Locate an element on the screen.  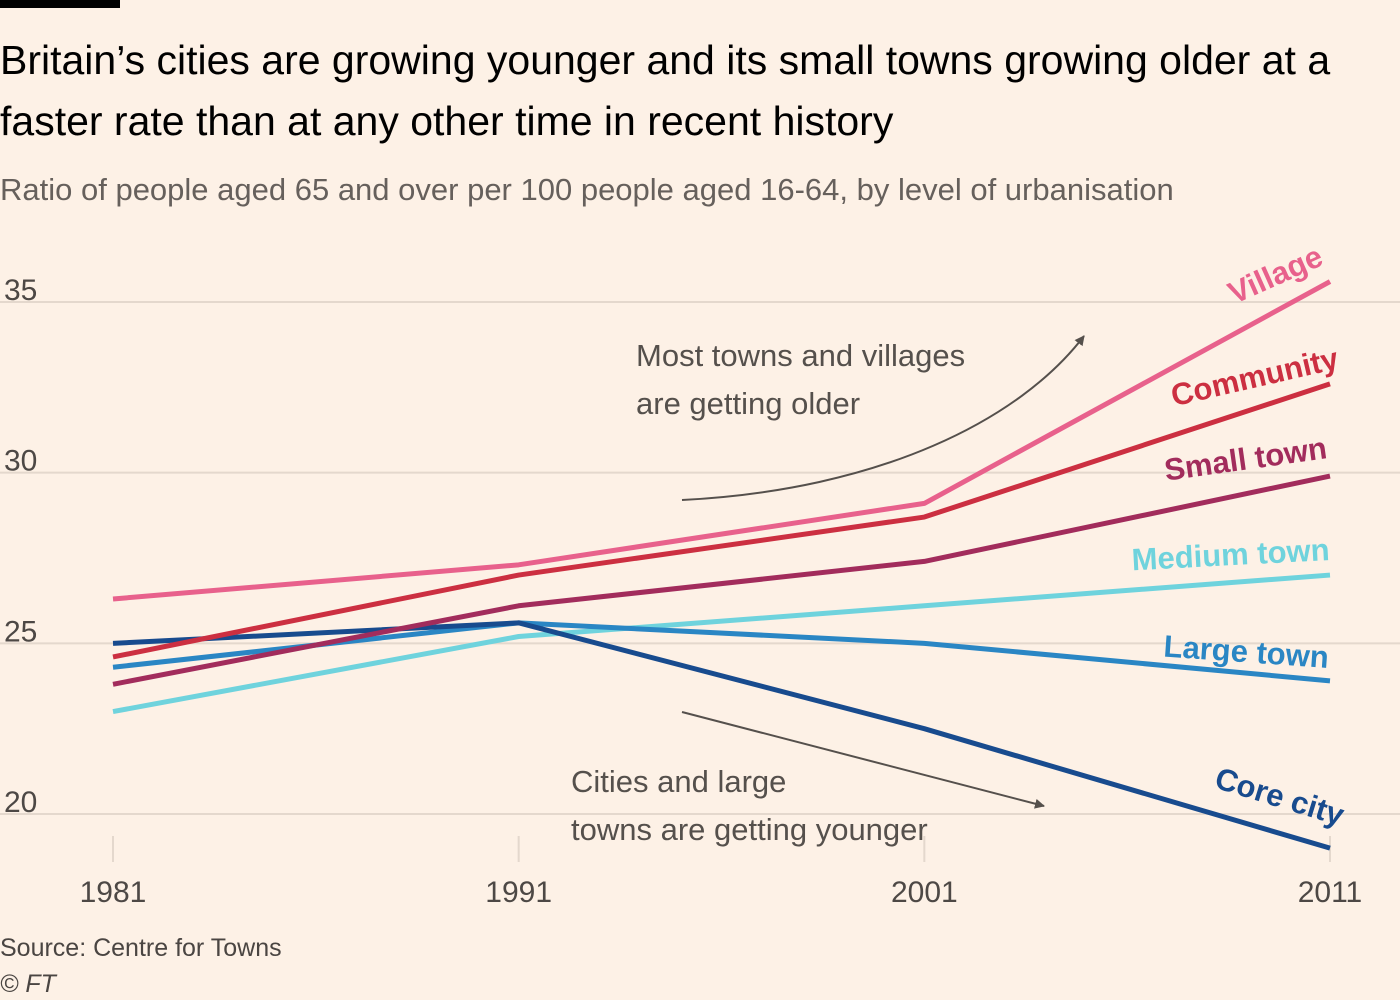
y-tick-label: 35 is located at coordinates (20, 290).